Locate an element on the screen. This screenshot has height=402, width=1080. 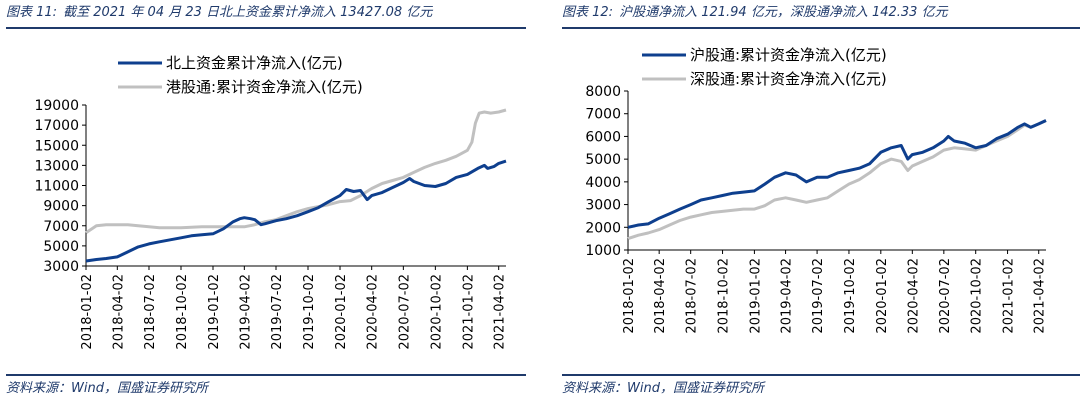
figure-number: 图表 11: is located at coordinates (32, 12).